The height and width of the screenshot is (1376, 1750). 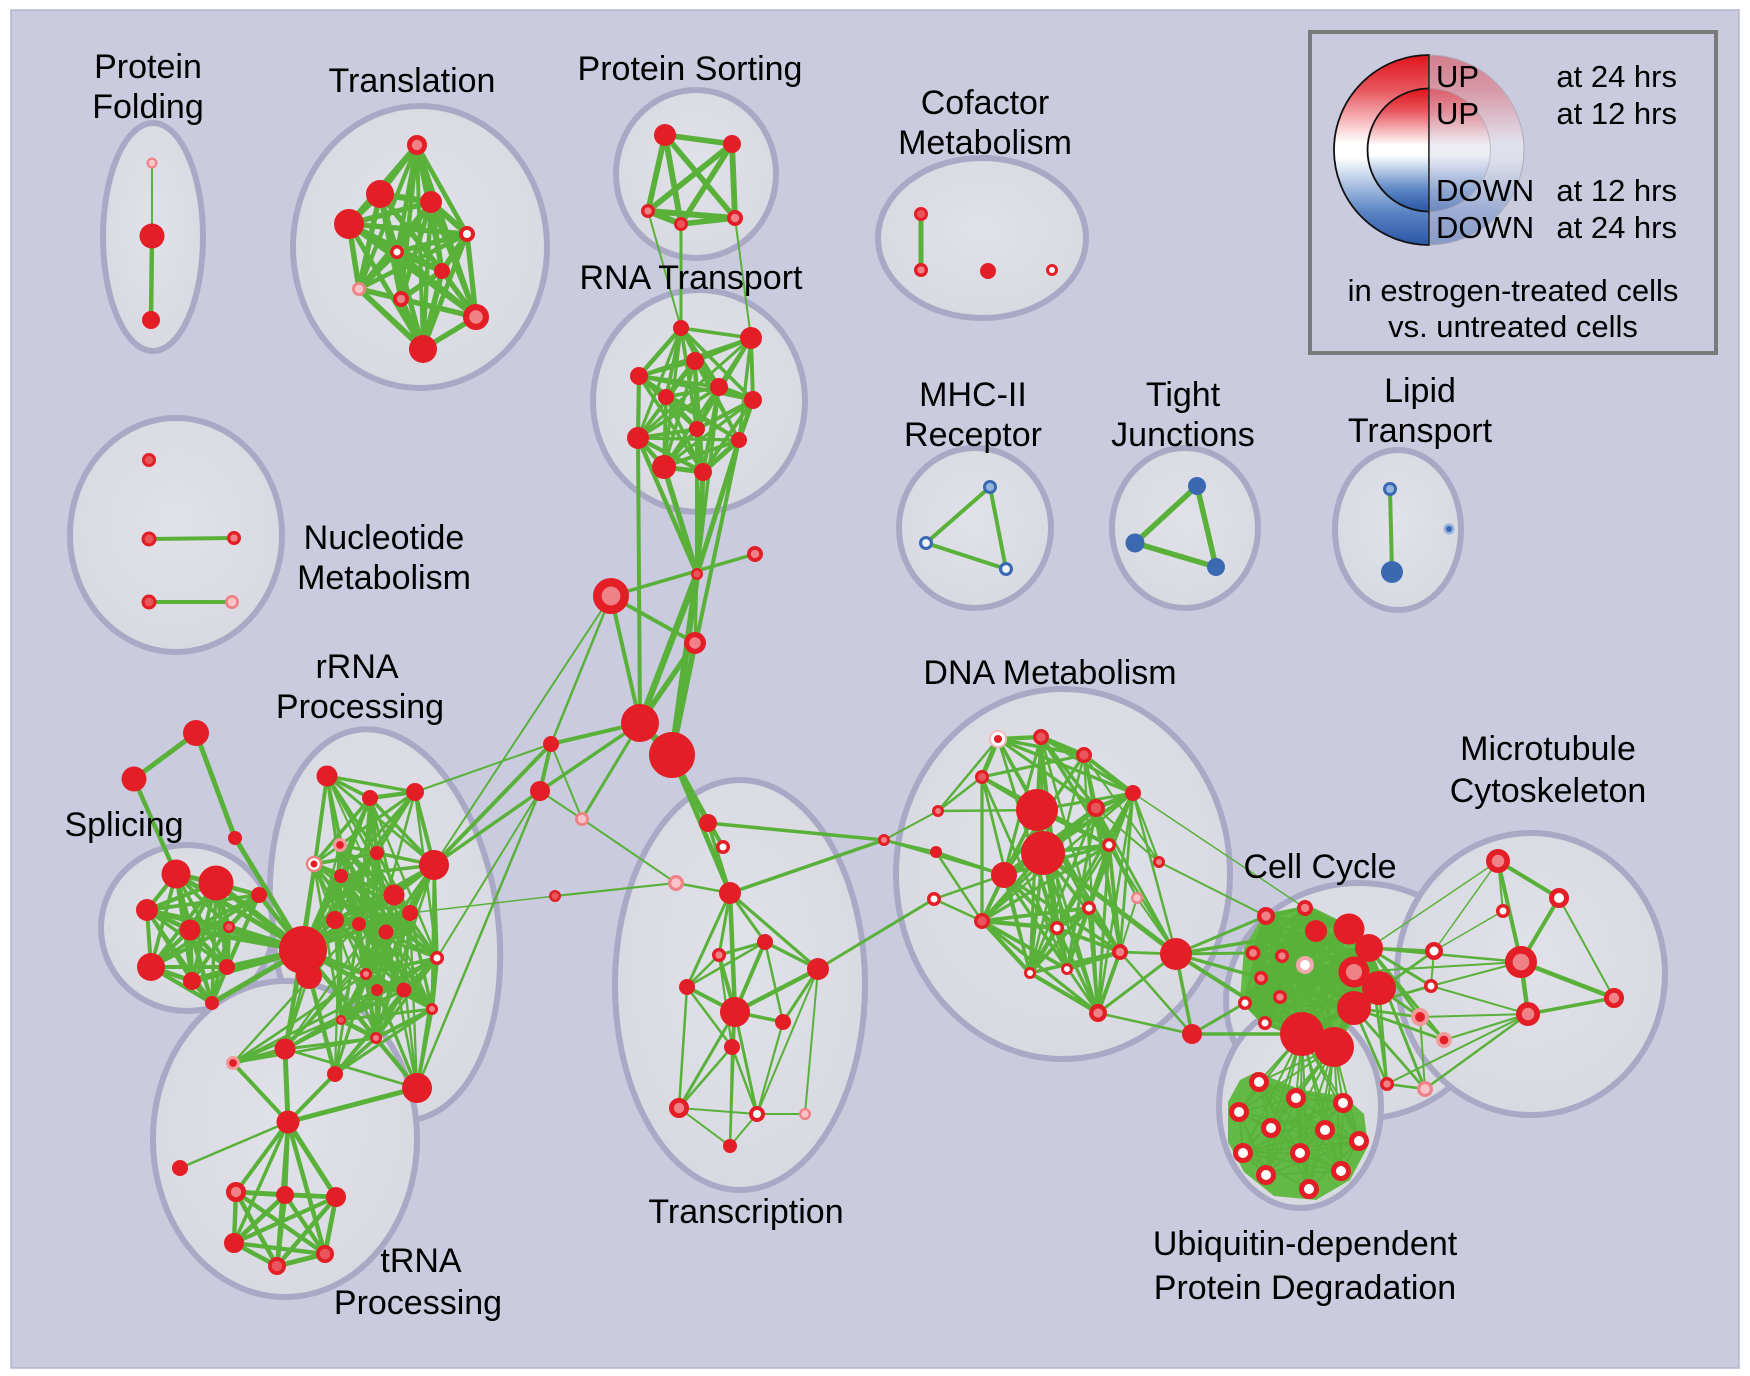 I want to click on svg-text: Protein Sorting, so click(x=690, y=69).